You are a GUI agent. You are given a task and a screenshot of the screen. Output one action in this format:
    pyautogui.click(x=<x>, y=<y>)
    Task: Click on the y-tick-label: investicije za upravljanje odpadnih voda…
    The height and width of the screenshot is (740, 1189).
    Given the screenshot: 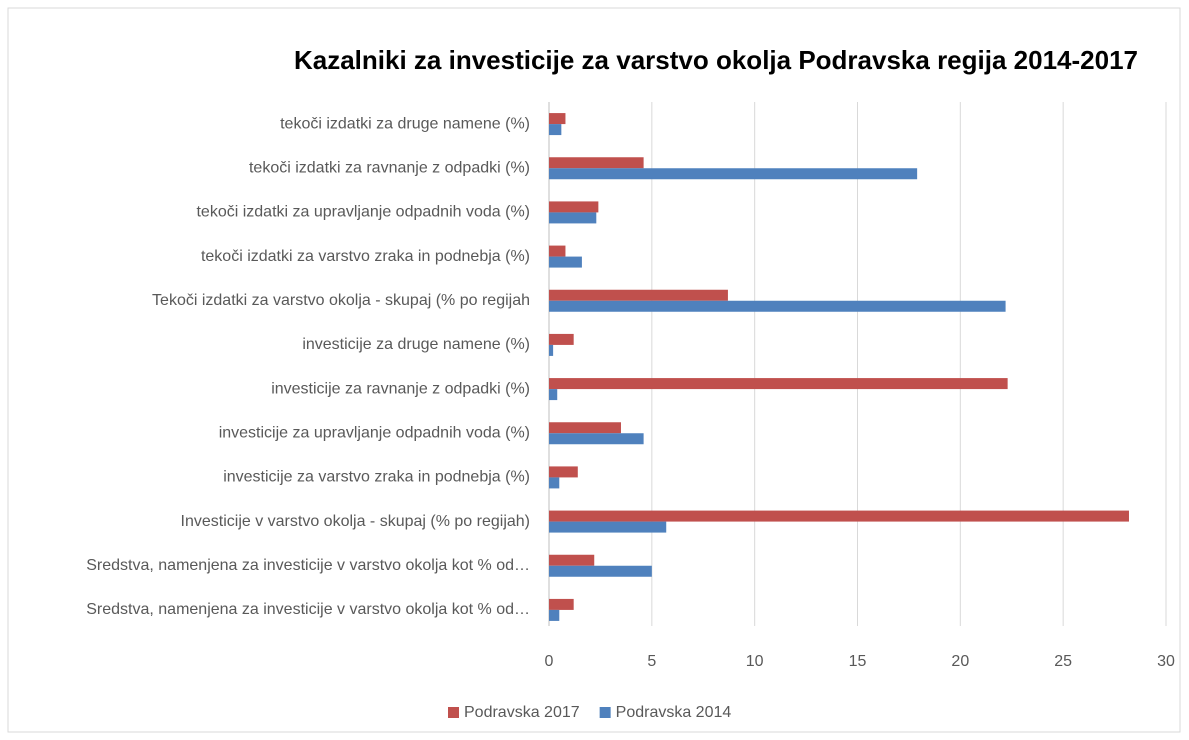 What is the action you would take?
    pyautogui.click(x=374, y=432)
    